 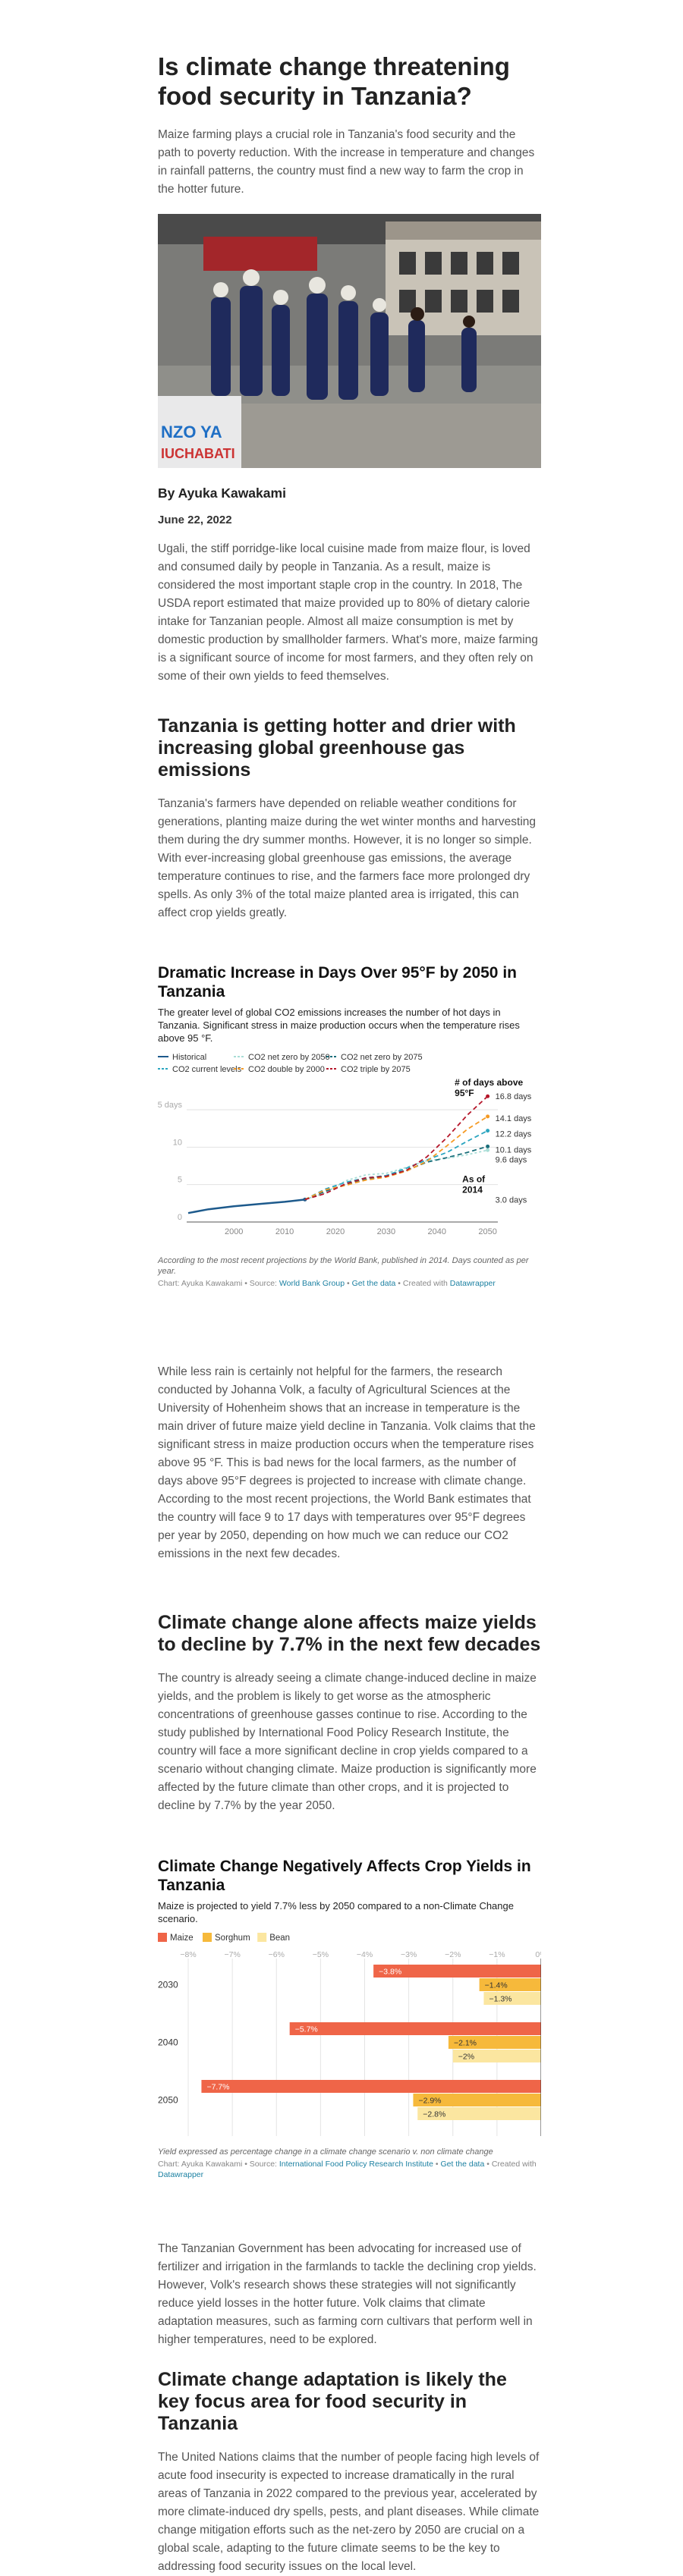 I want to click on bar-value-label-maize-2040: −5.7%, so click(x=306, y=2029).